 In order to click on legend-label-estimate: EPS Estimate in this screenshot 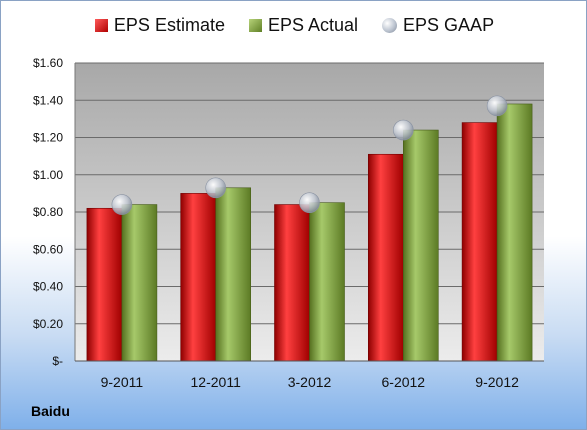, I will do `click(169, 25)`.